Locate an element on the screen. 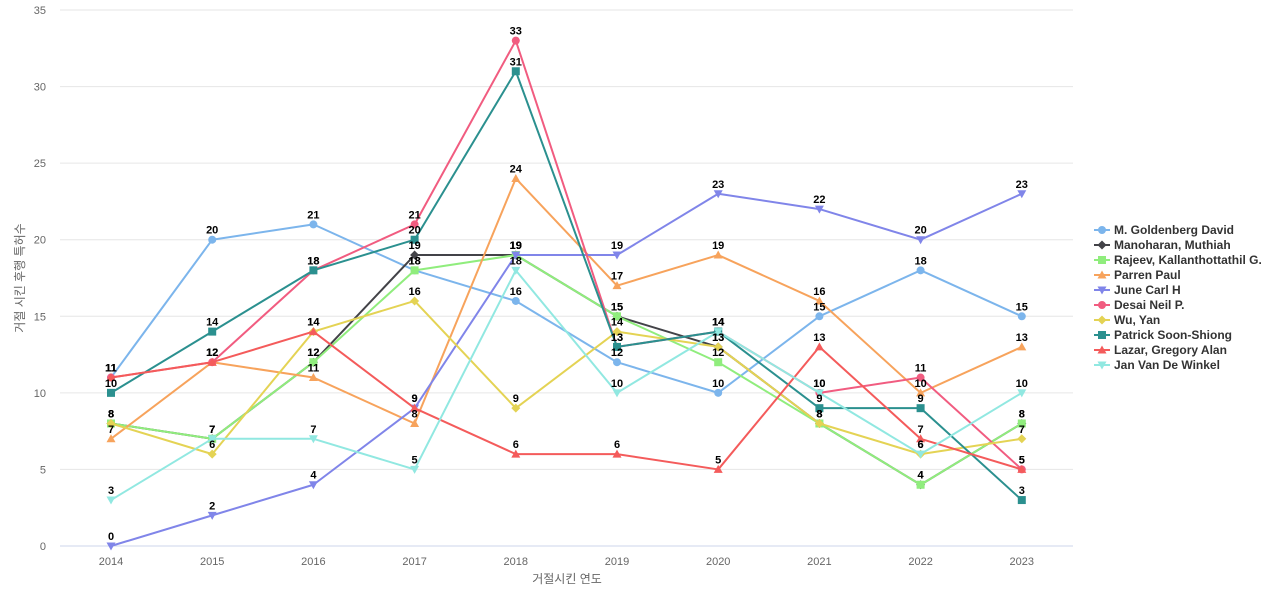 This screenshot has width=1280, height=605. legend-label: Desai Neil P. is located at coordinates (1149, 305).